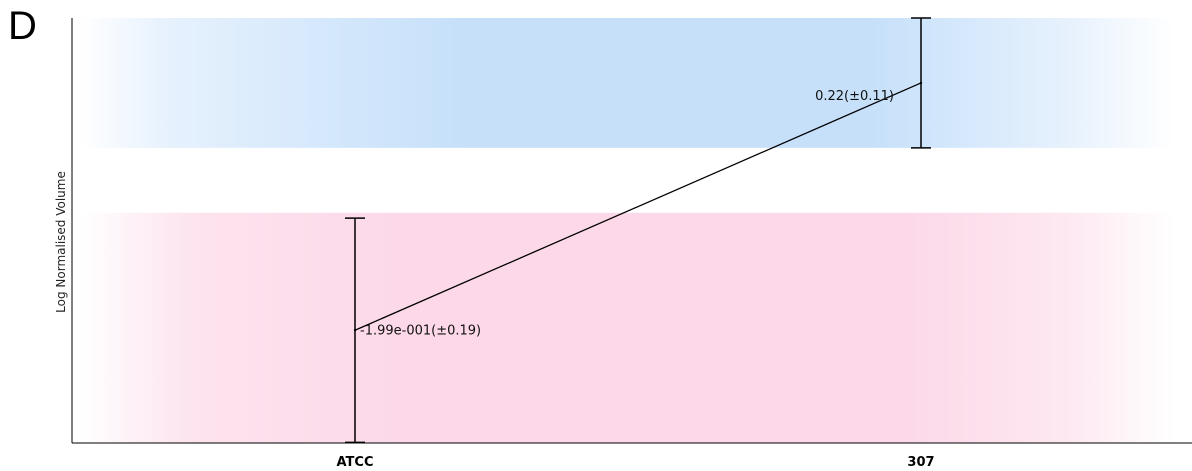 The width and height of the screenshot is (1192, 471). I want to click on y-axis-label: Log Normalised Volume, so click(61, 242).